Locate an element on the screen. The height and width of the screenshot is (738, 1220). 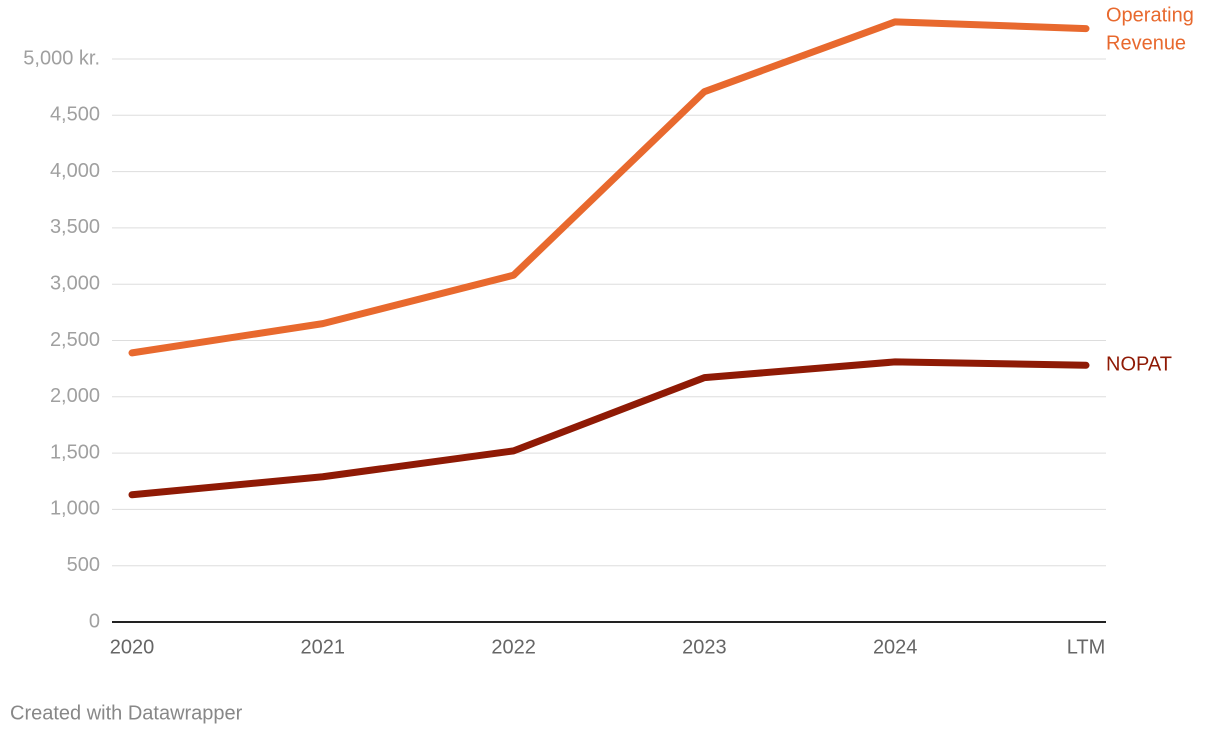
y-tick-label: 2,000 is located at coordinates (75, 396).